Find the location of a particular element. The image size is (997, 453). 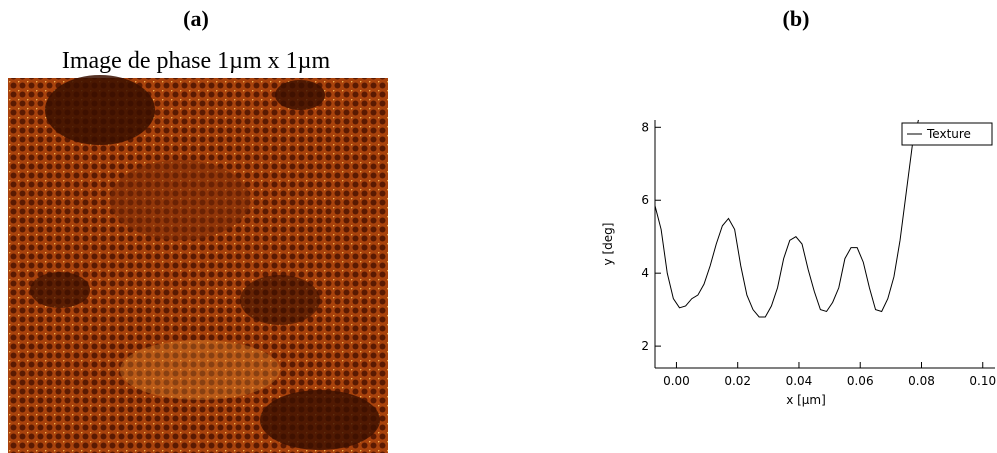

x-tick-label: 0.04 is located at coordinates (799, 381).